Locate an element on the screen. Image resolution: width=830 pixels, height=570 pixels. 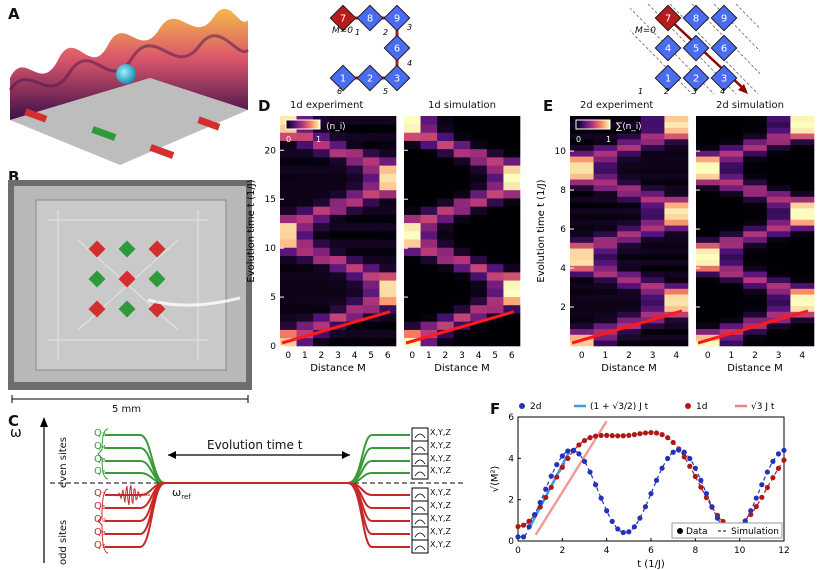
e-title-left: 2d experiment is located at coordinates (617, 105).